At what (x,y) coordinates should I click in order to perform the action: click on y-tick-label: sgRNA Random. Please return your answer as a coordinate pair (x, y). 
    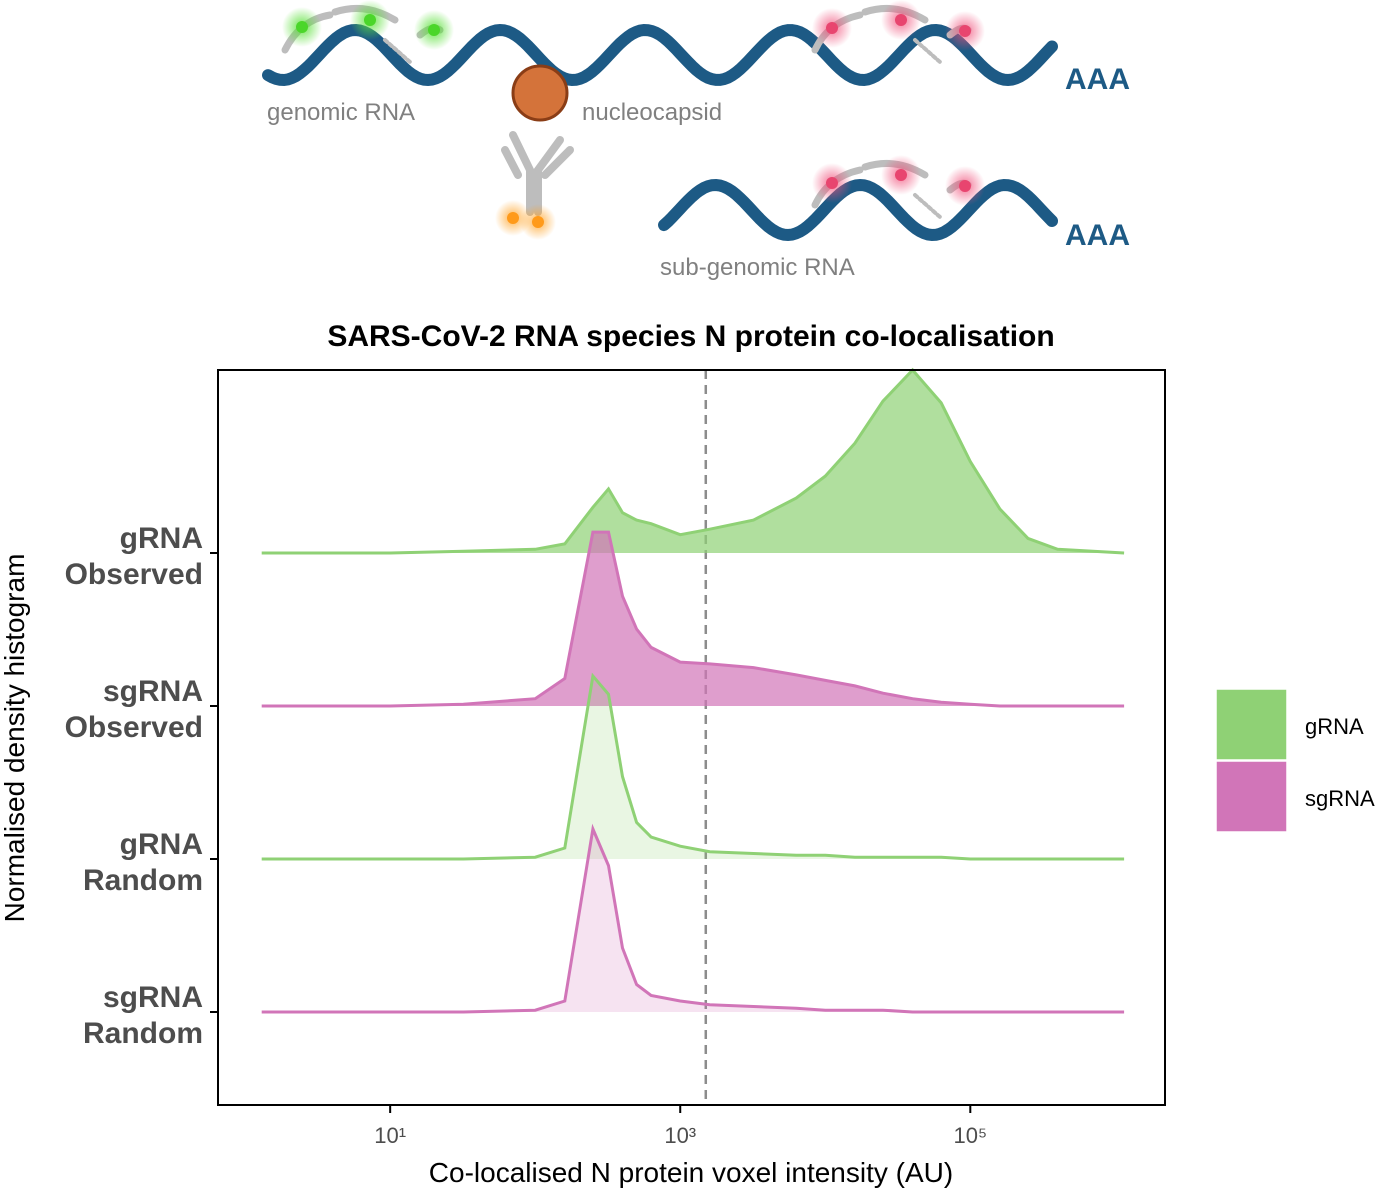
    Looking at the image, I should click on (143, 1015).